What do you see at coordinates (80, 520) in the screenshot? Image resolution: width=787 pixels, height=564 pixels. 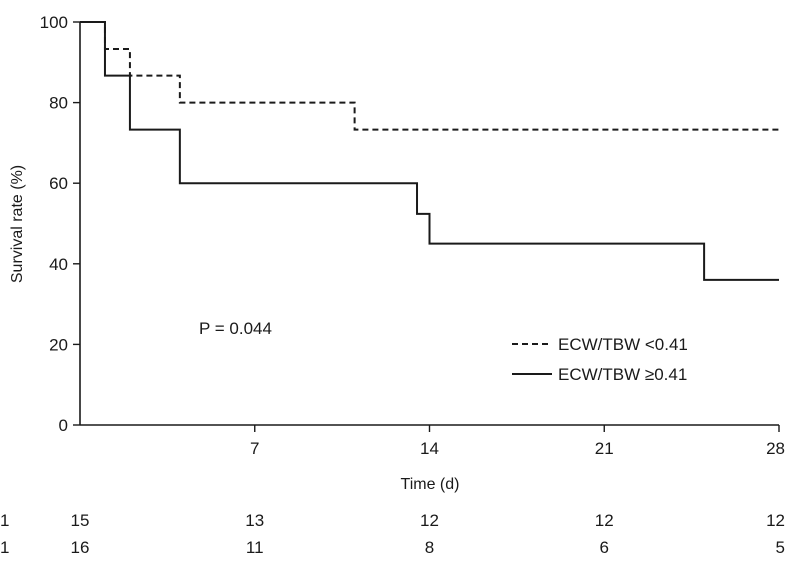 I see `at-risk-count: 15` at bounding box center [80, 520].